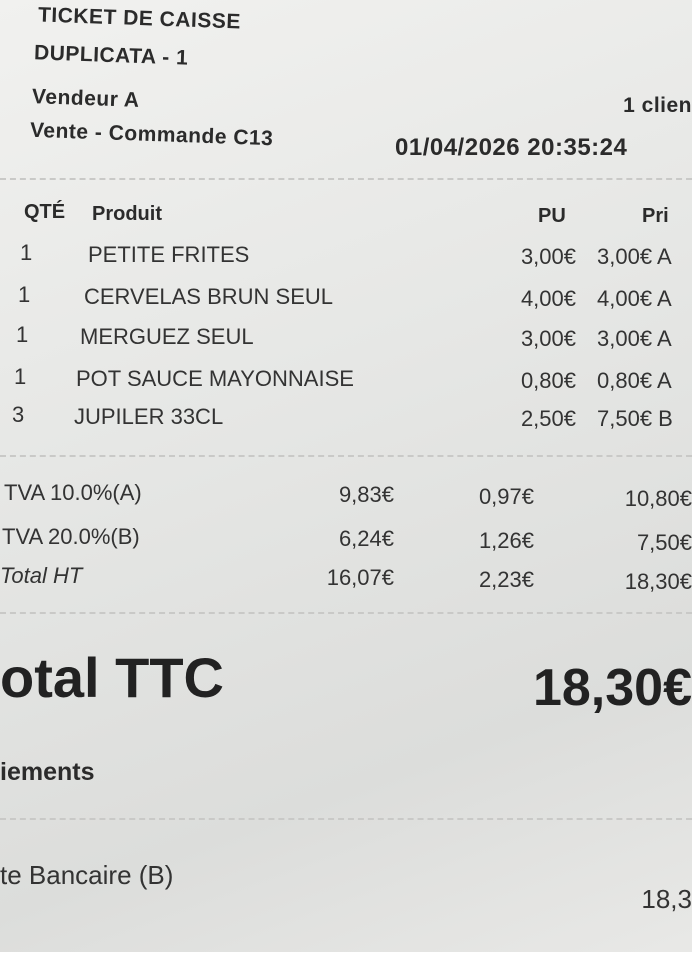  What do you see at coordinates (612, 688) in the screenshot?
I see `total-value: 18,30€` at bounding box center [612, 688].